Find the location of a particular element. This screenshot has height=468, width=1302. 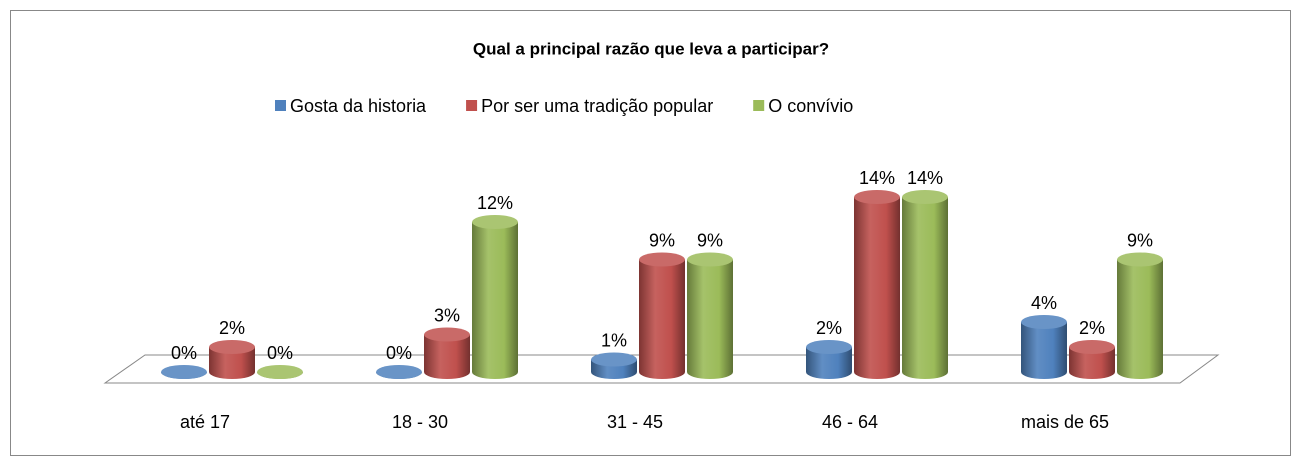

legend-label: Por ser uma tradição popular is located at coordinates (597, 106).